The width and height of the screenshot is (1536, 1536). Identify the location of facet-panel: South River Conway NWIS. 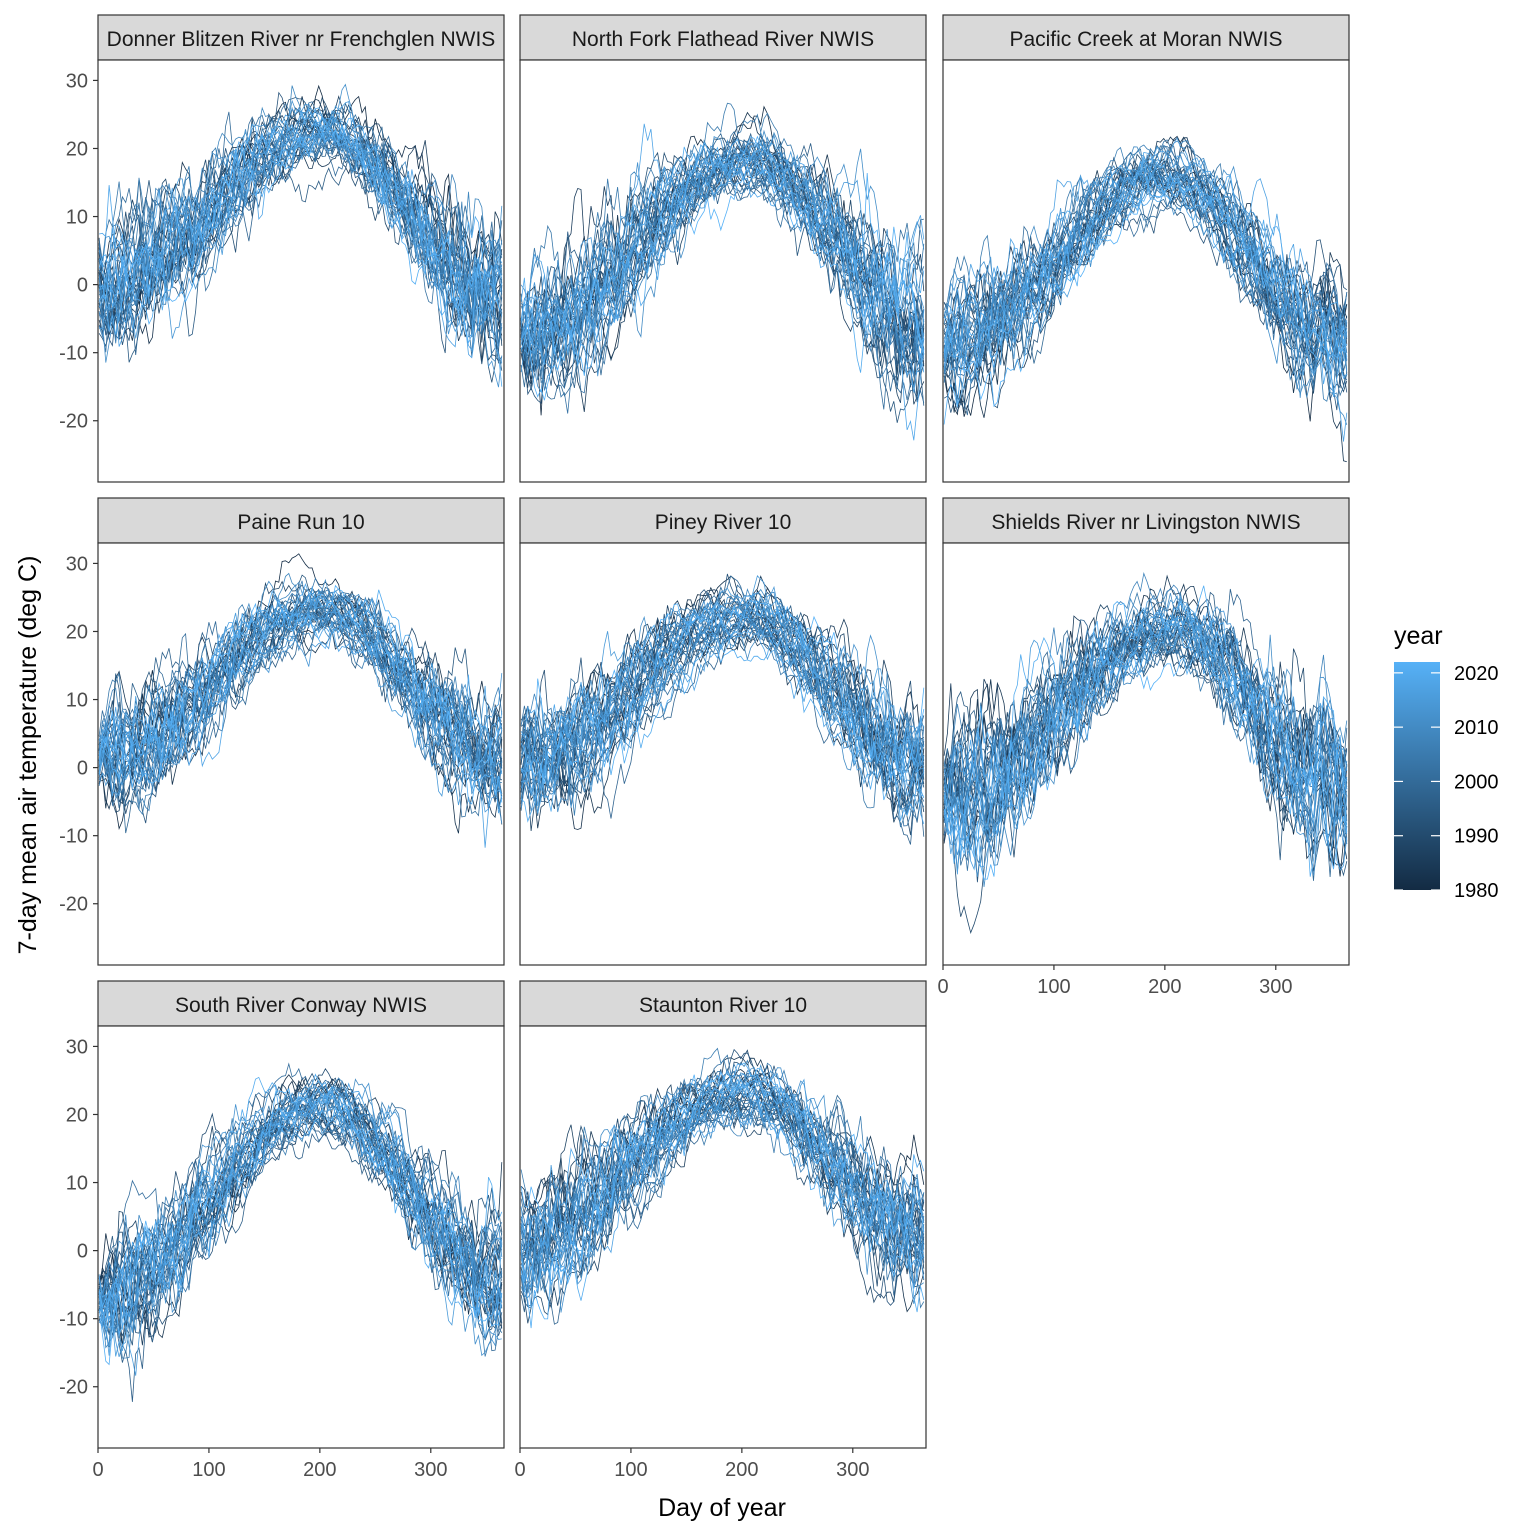
(301, 1214).